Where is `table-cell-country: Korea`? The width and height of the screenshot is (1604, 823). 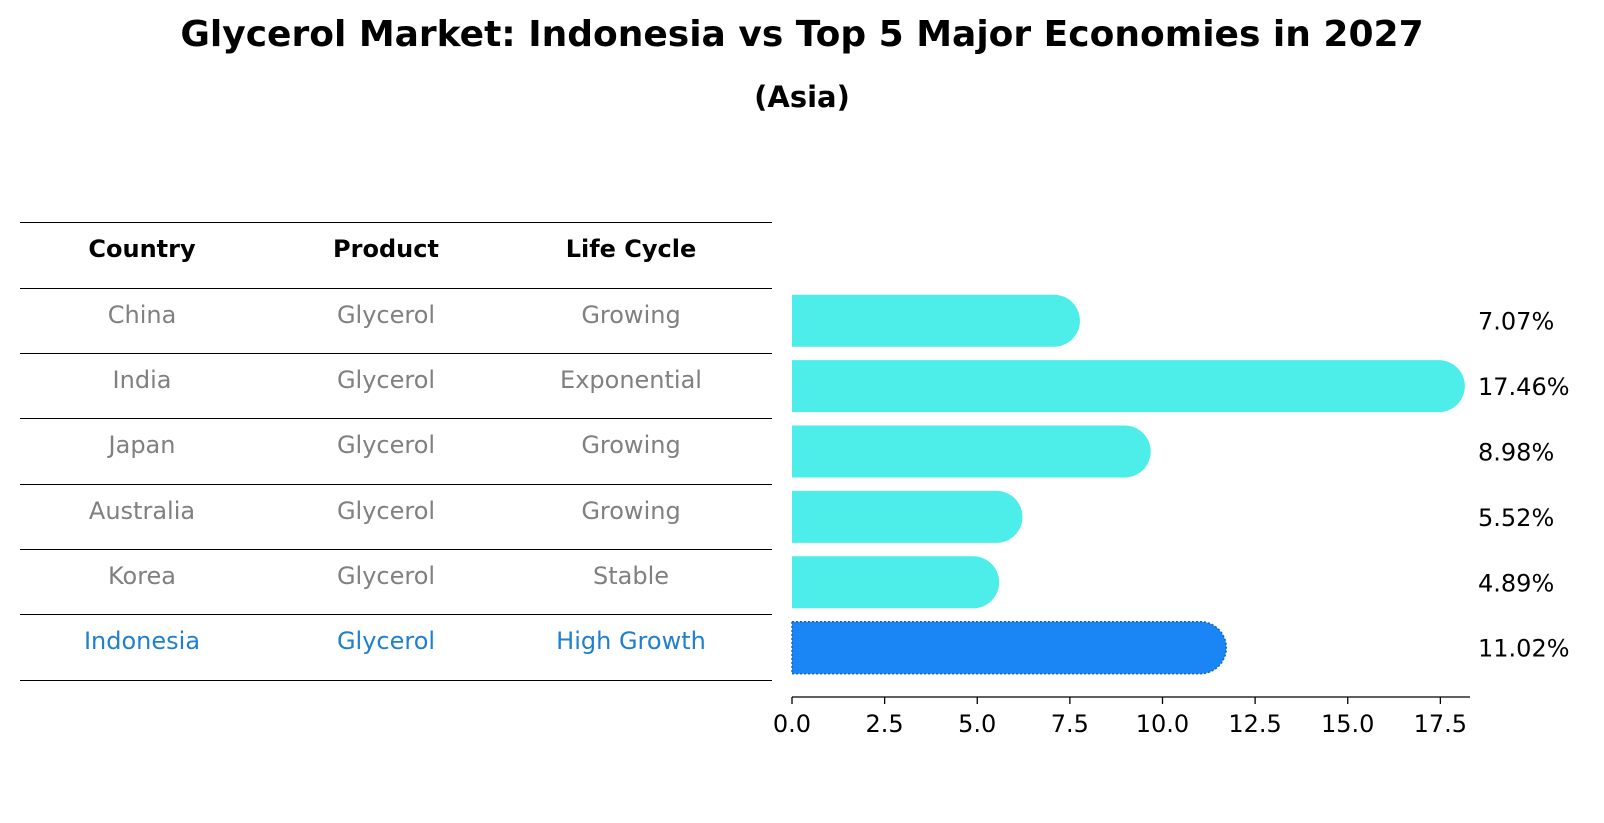
table-cell-country: Korea is located at coordinates (142, 576).